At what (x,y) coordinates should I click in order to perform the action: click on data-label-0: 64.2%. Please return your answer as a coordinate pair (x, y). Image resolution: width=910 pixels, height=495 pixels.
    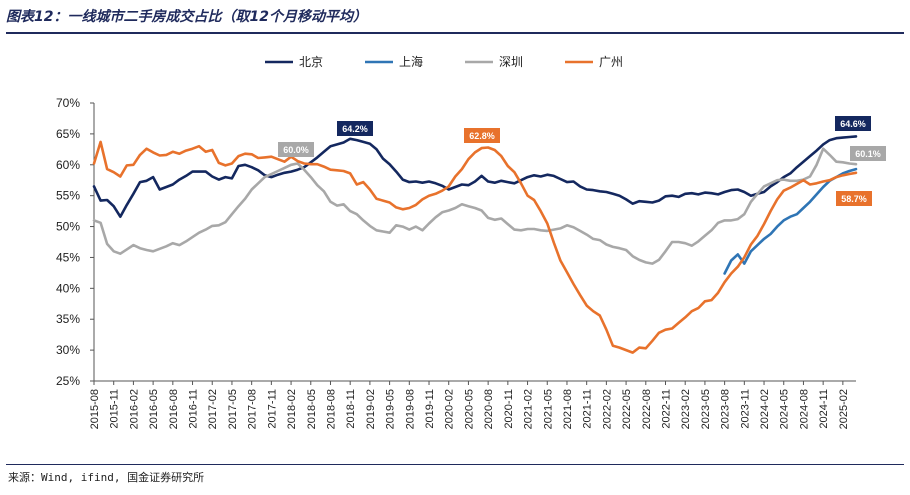
    Looking at the image, I should click on (355, 129).